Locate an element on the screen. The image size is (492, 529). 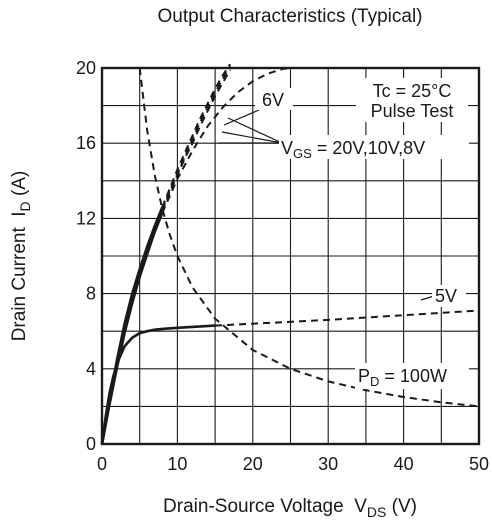
vgs-label-sub: GS is located at coordinates (302, 153).